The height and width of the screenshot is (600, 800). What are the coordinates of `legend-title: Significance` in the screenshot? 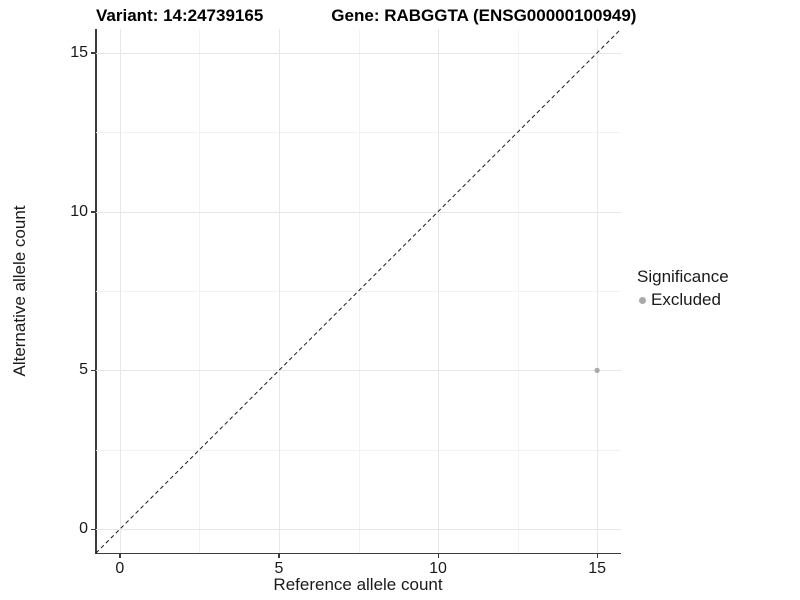 It's located at (683, 276).